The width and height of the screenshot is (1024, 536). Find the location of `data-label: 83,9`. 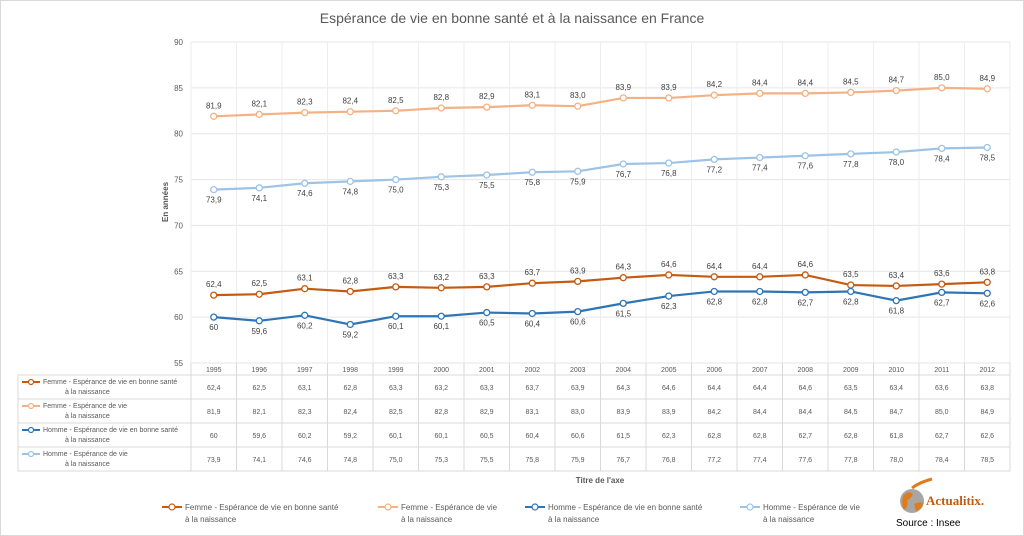

data-label: 83,9 is located at coordinates (623, 87).